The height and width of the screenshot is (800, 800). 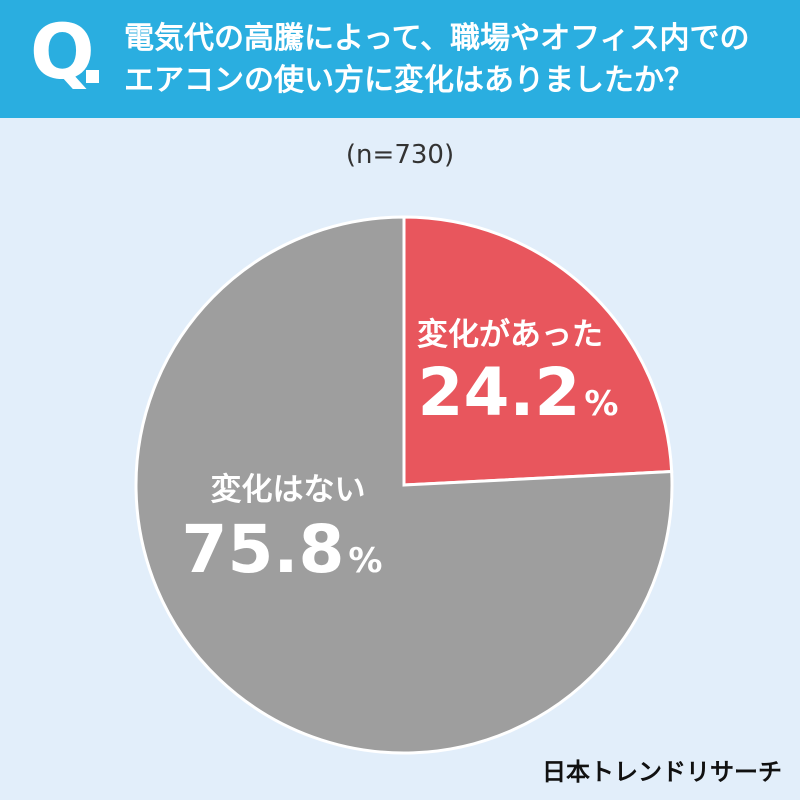 I want to click on q-mark: Q, so click(x=62, y=51).